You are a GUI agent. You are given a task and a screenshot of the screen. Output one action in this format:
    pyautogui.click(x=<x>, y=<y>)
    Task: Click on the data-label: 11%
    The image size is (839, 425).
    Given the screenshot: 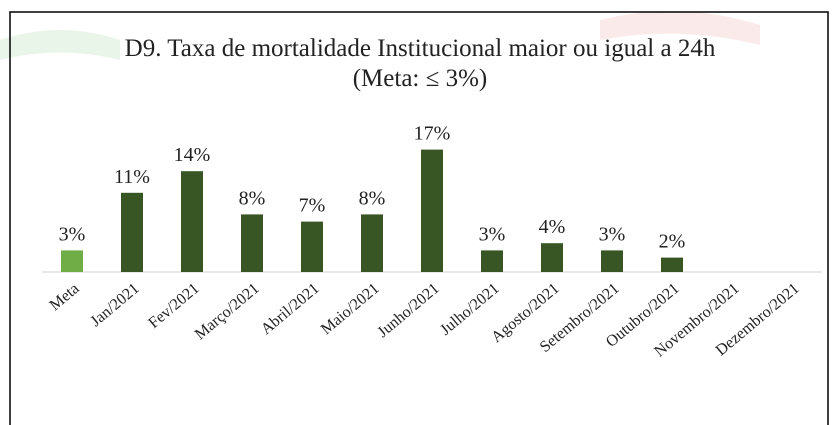 What is the action you would take?
    pyautogui.click(x=132, y=177)
    